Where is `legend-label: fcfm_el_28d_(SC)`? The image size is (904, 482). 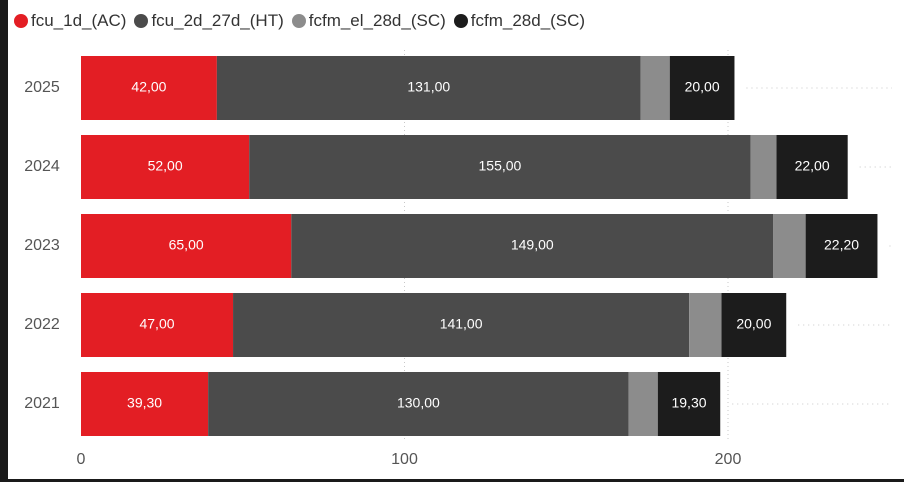
legend-label: fcfm_el_28d_(SC) is located at coordinates (377, 20).